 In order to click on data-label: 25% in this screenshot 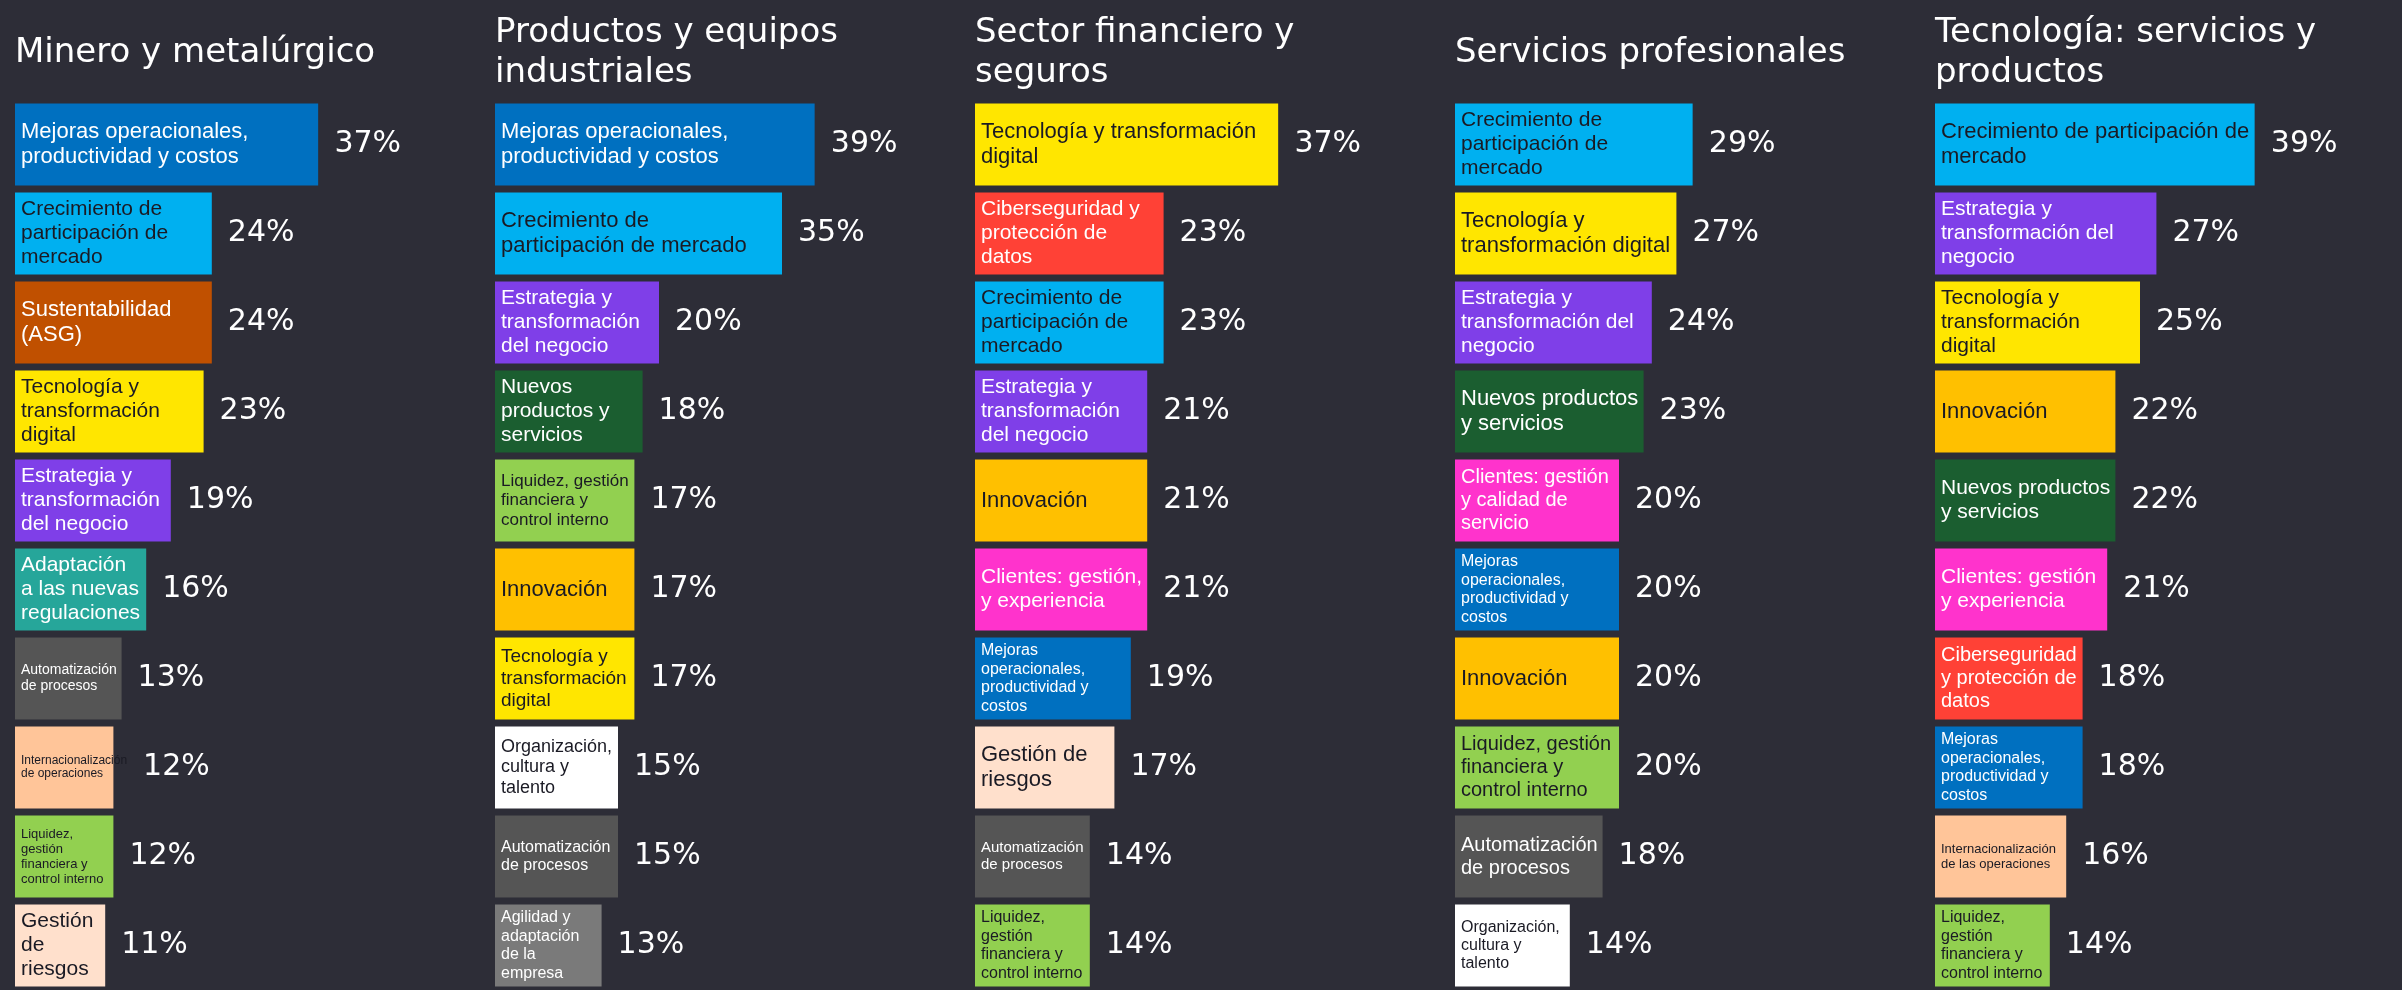, I will do `click(2189, 320)`.